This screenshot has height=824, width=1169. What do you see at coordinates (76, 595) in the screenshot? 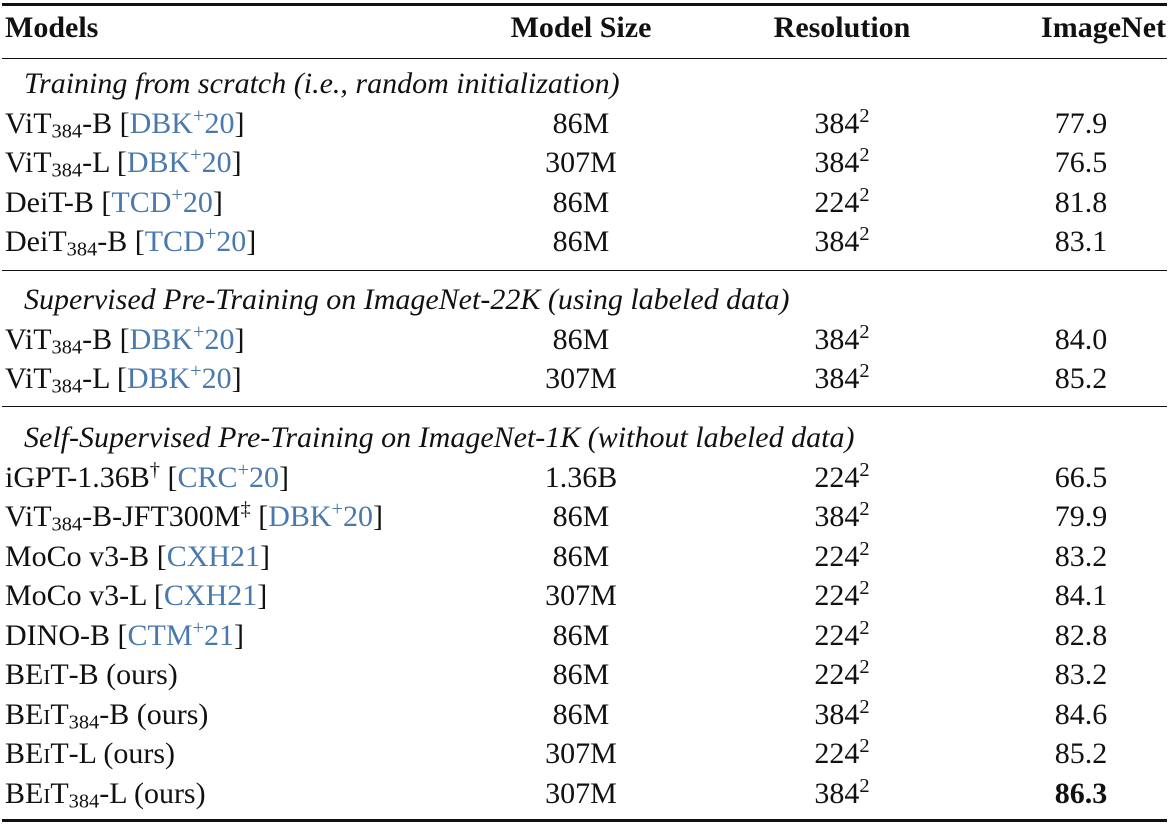
I see `model-base: MoCo v3-L` at bounding box center [76, 595].